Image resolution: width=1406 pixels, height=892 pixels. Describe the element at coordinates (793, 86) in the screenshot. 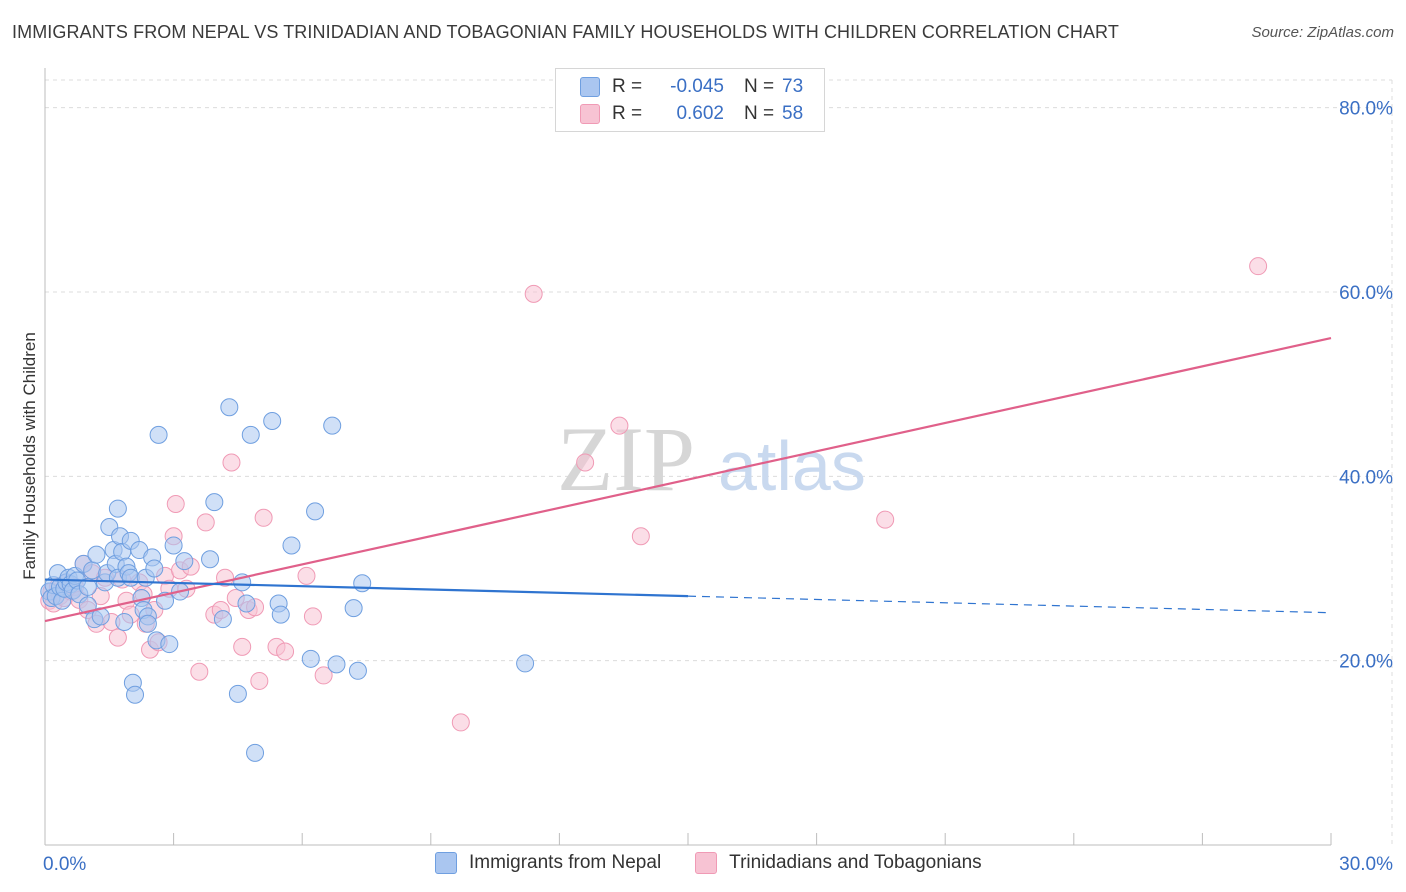

I see `legend-n-value: 73` at that location.